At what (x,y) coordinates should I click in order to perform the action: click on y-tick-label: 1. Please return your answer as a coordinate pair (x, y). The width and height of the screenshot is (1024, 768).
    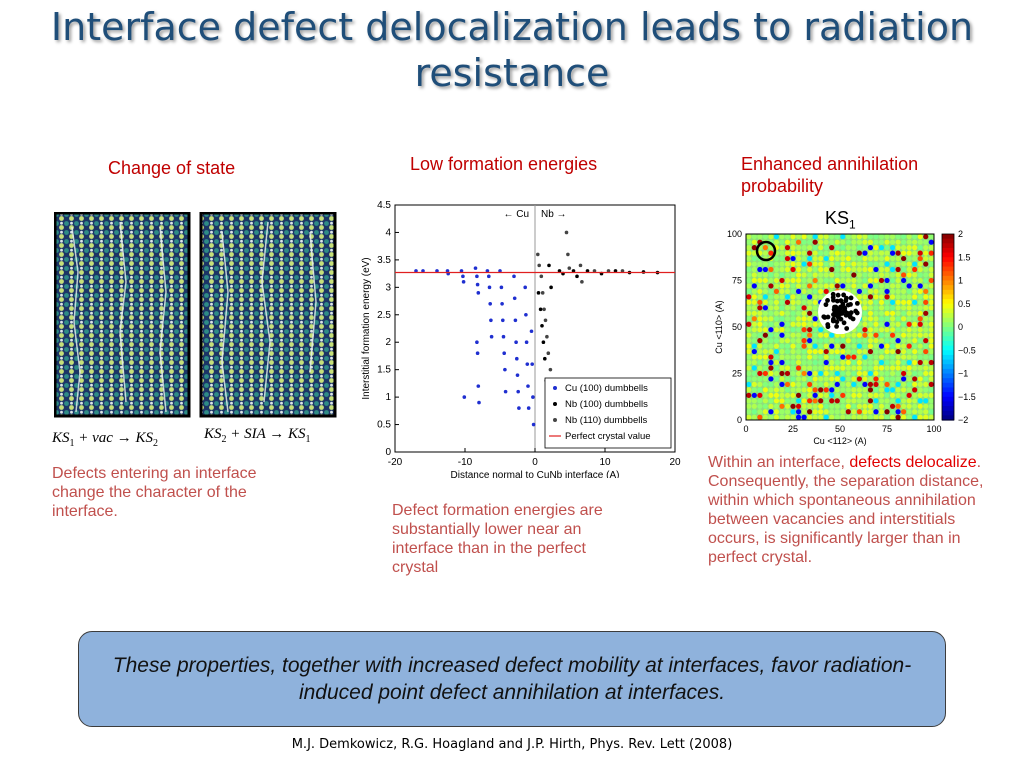
    Looking at the image, I should click on (388, 397).